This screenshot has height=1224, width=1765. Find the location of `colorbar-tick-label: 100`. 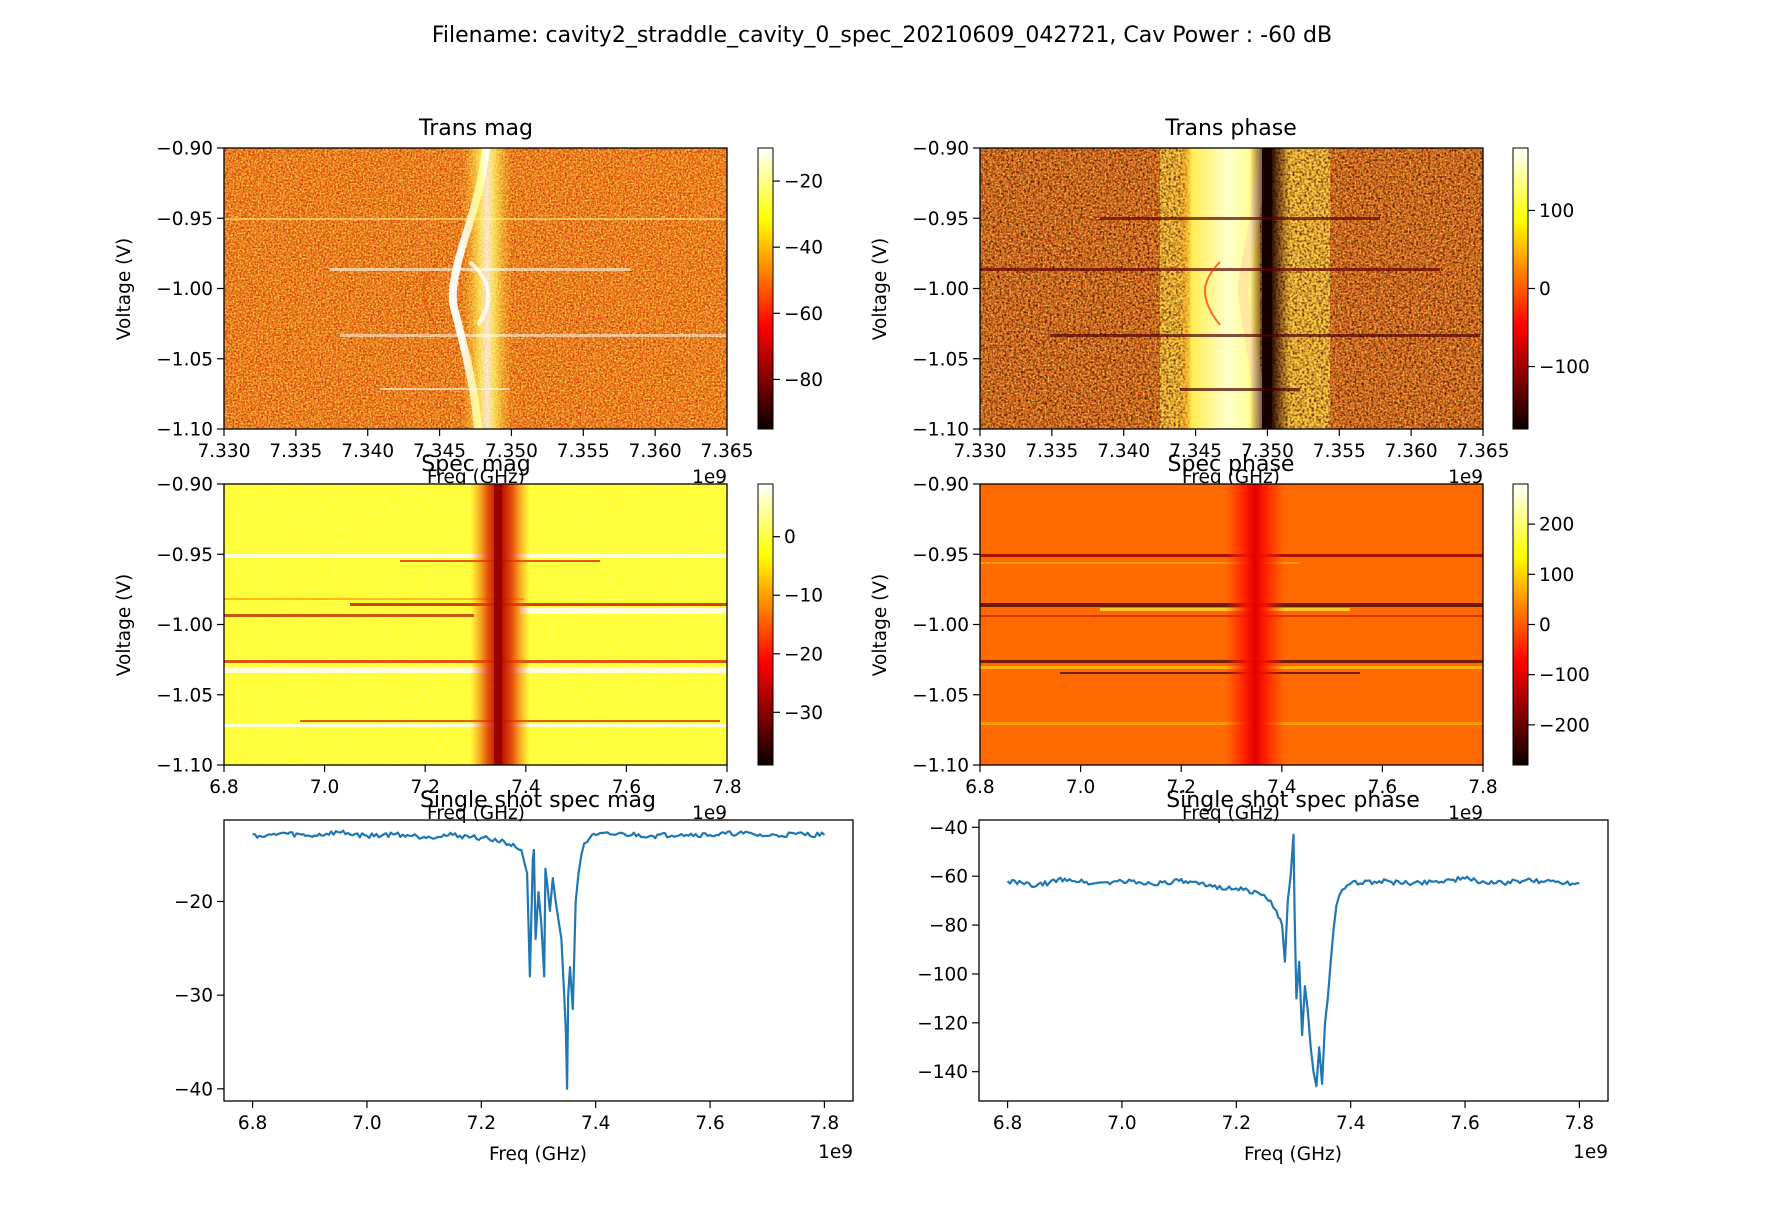

colorbar-tick-label: 100 is located at coordinates (1556, 211).